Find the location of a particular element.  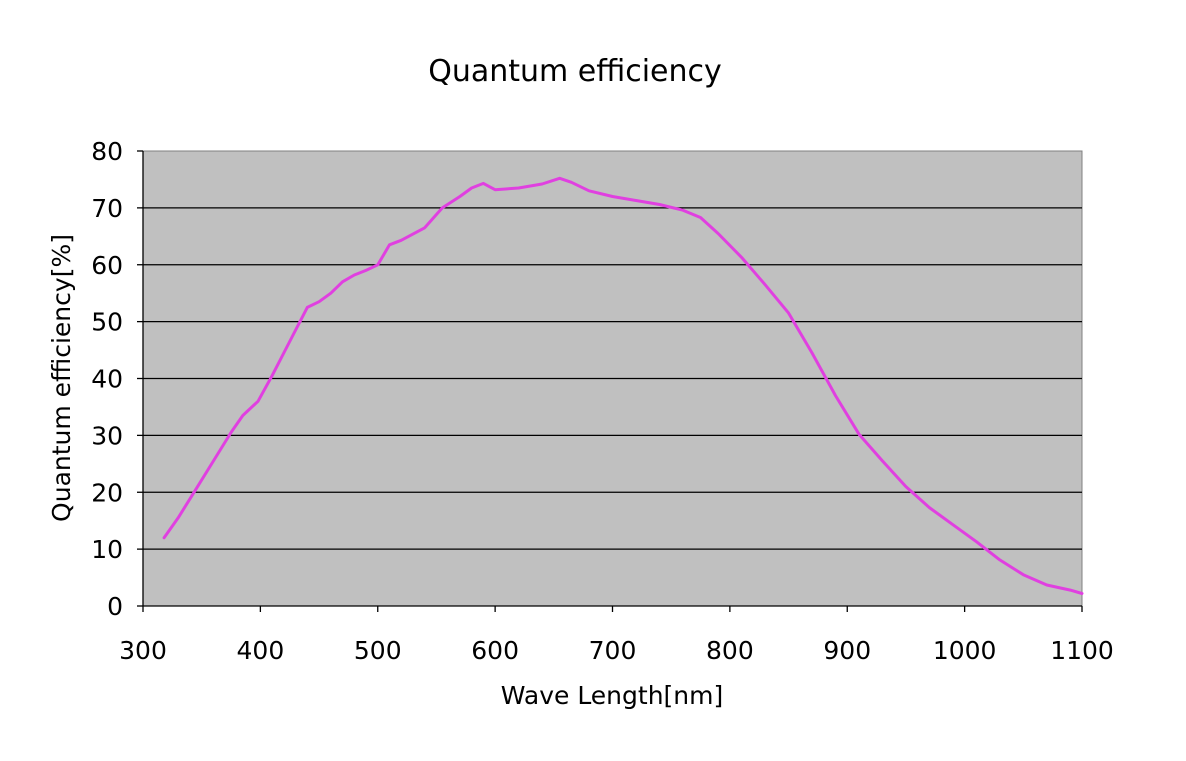

chart-title: Quantum efficiency is located at coordinates (575, 71).